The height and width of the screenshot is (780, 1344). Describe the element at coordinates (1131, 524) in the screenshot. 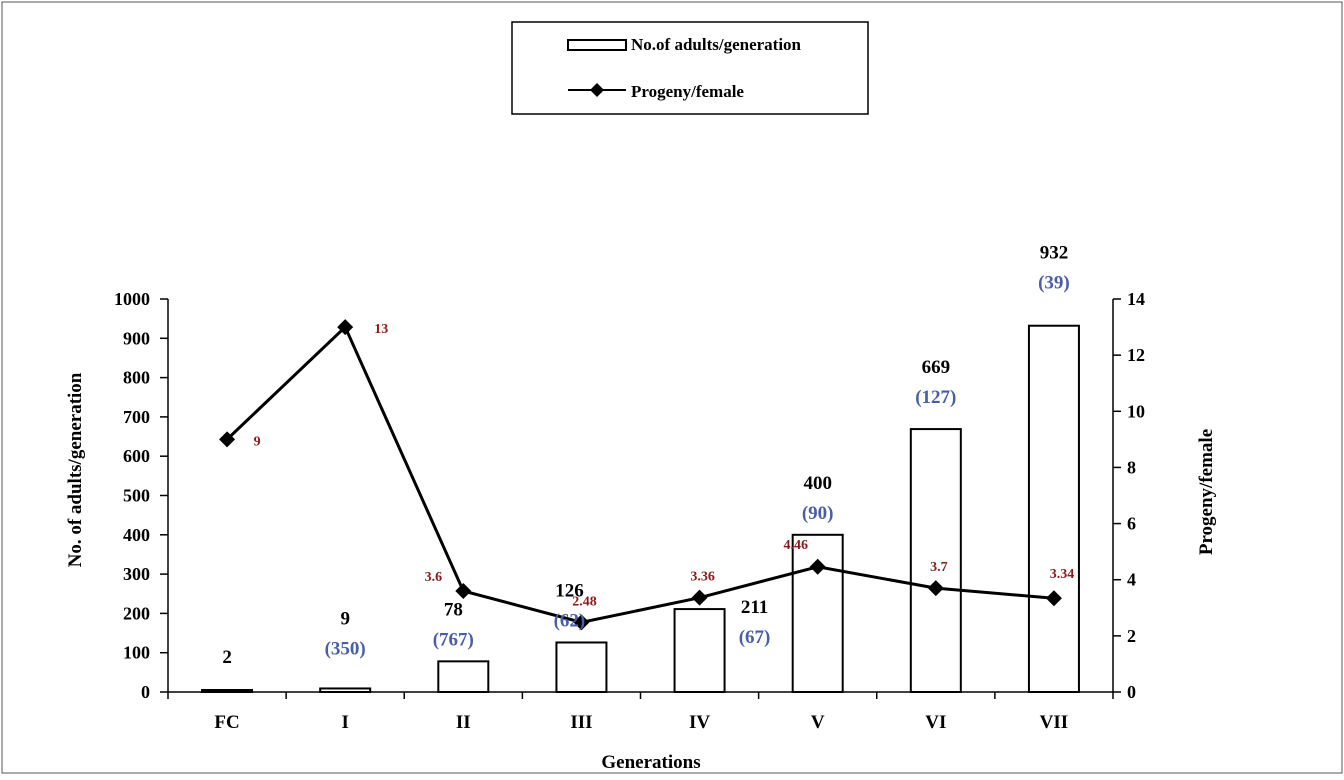

I see `y2-tick-label: 6` at that location.